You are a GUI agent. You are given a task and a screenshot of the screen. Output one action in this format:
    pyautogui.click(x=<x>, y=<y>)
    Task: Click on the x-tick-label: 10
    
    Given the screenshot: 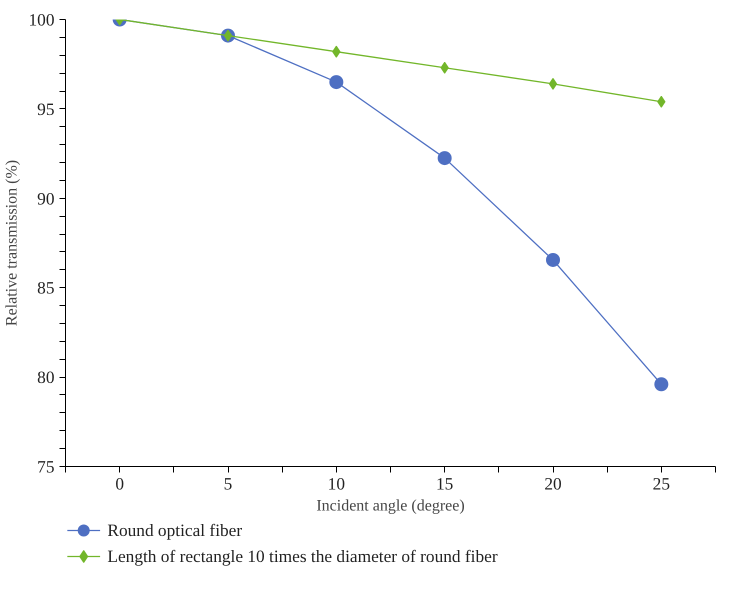 What is the action you would take?
    pyautogui.click(x=336, y=484)
    